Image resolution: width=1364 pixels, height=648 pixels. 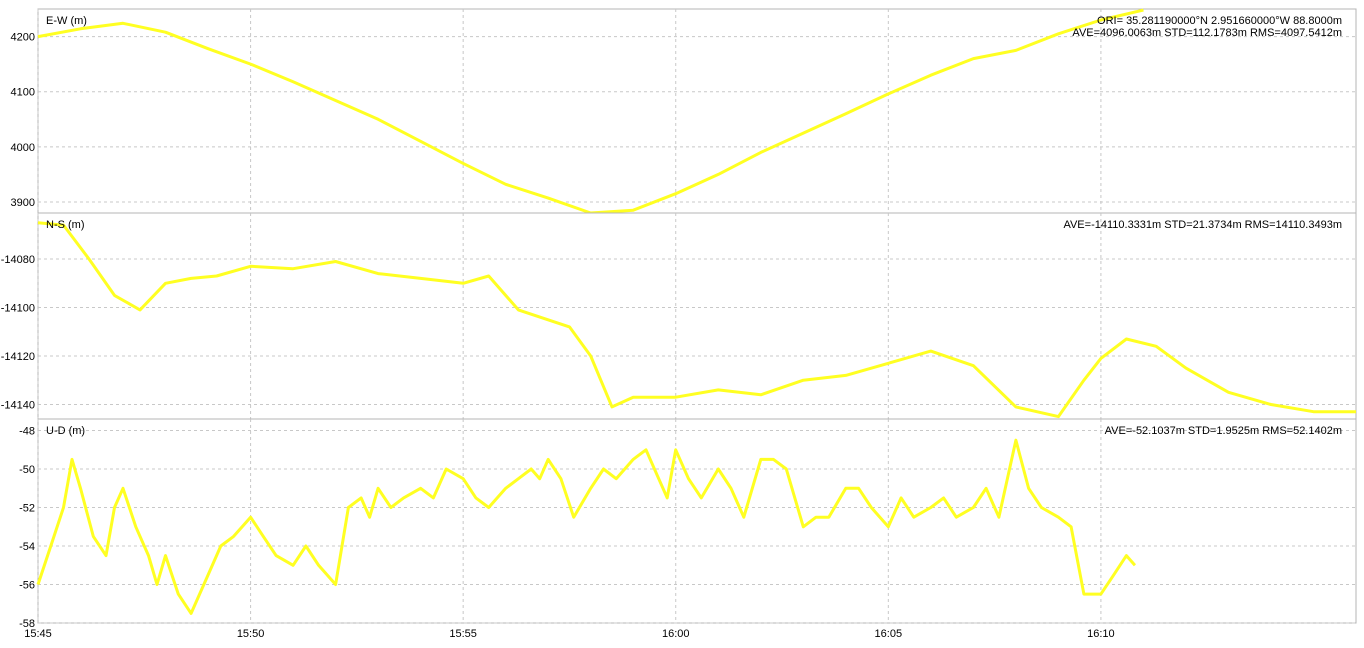 What do you see at coordinates (23, 148) in the screenshot?
I see `y-tick-label: 4000` at bounding box center [23, 148].